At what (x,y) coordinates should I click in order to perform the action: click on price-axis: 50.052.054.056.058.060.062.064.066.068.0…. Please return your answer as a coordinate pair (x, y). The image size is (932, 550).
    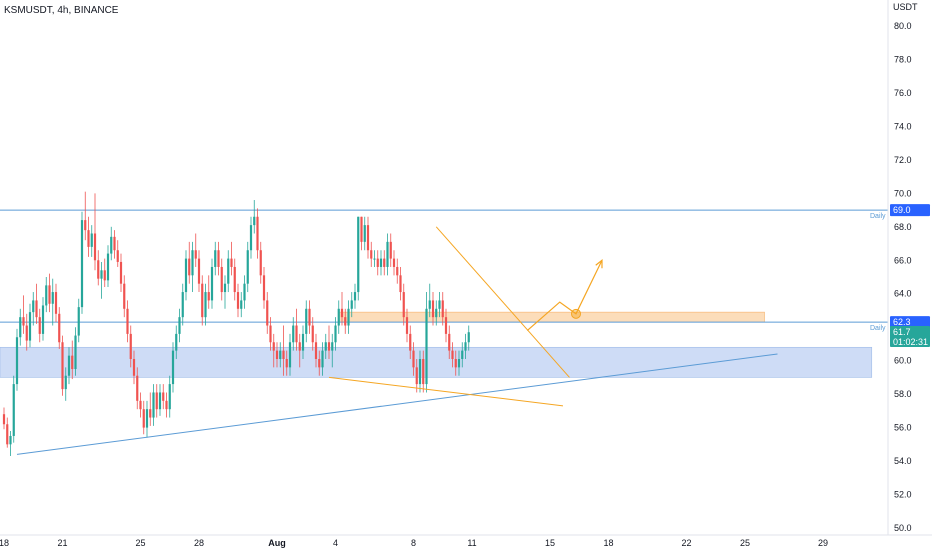
    Looking at the image, I should click on (903, 277).